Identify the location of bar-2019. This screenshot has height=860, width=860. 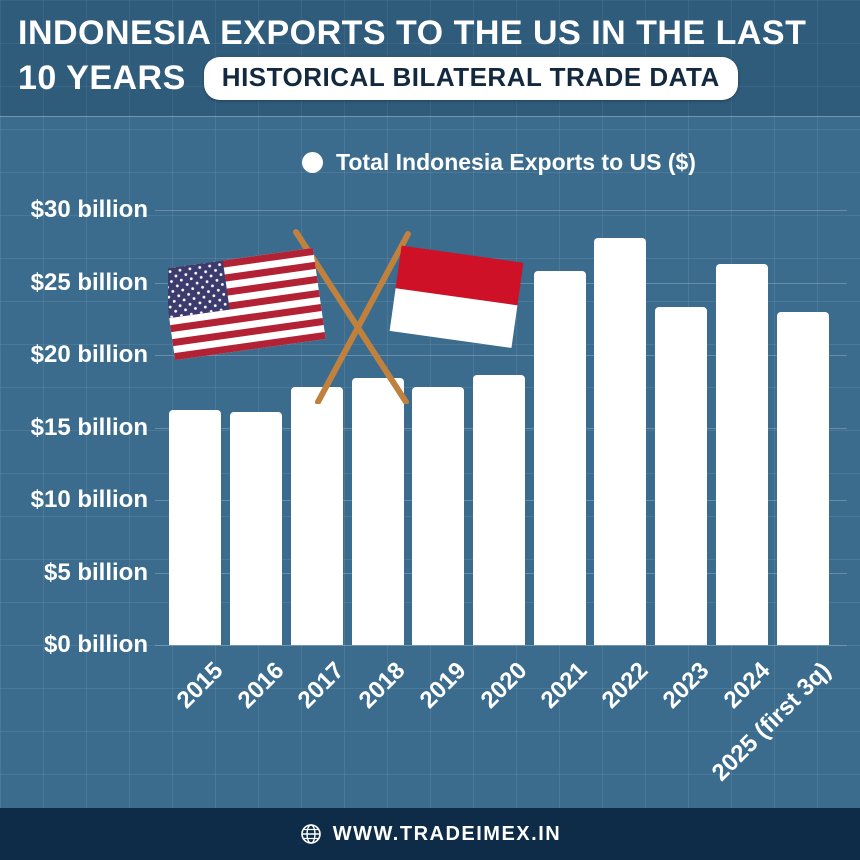
(438, 515).